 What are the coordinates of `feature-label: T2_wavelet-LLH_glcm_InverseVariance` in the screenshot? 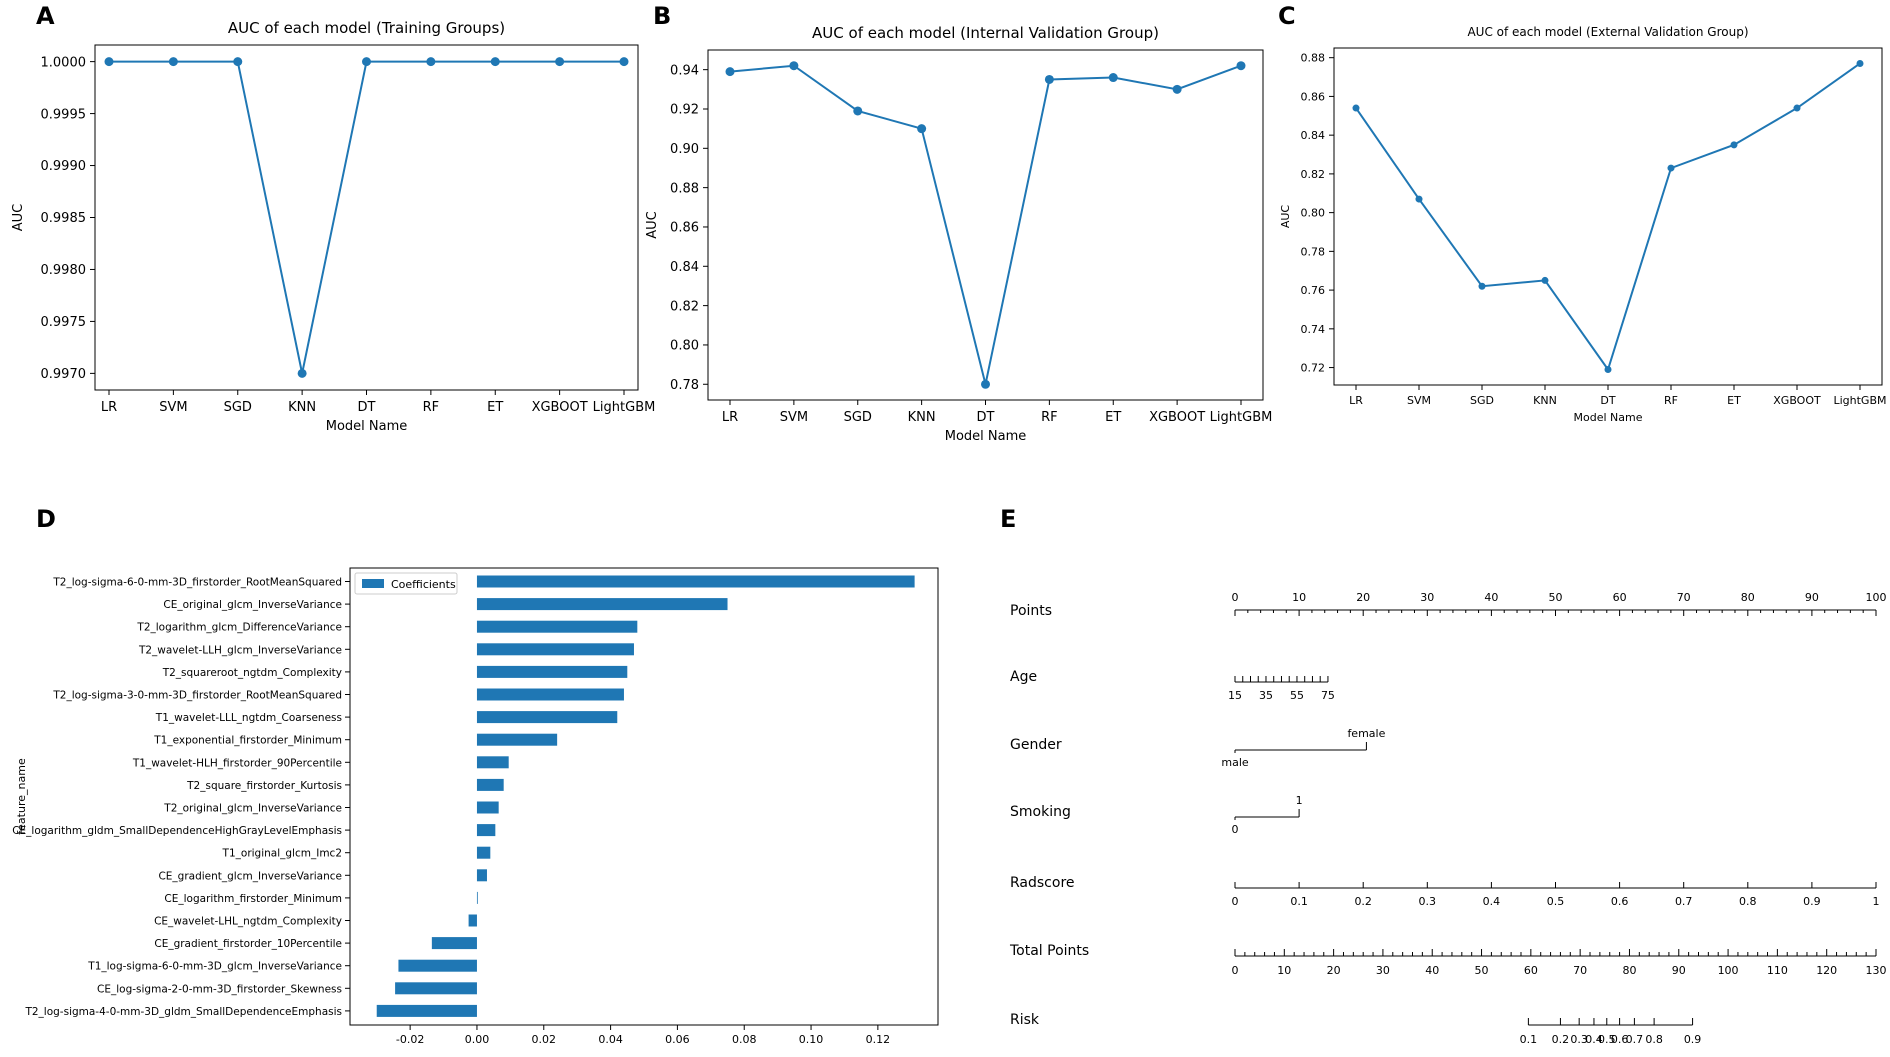 It's located at (240, 650).